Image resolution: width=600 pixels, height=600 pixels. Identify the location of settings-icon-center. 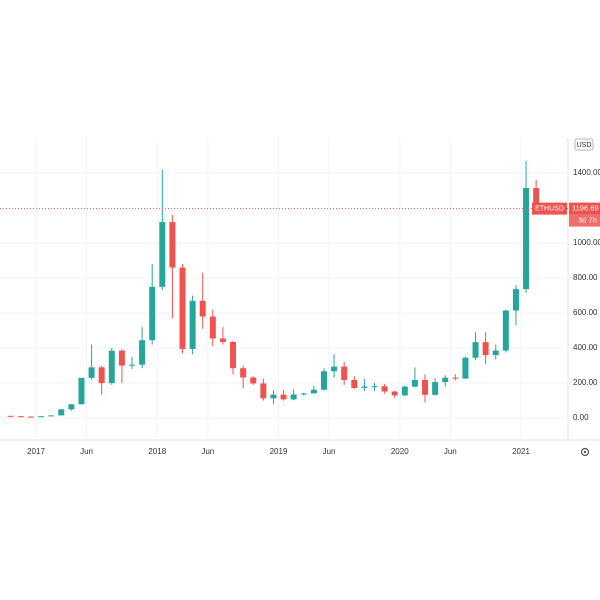
(585, 452).